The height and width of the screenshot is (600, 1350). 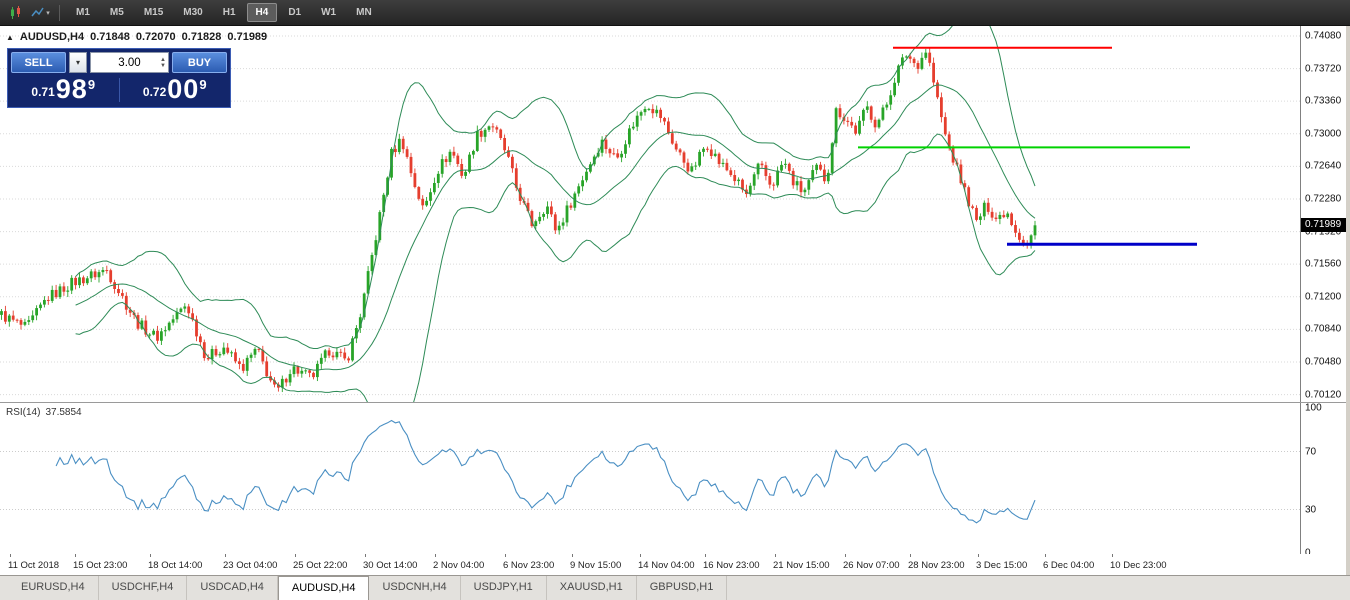 I want to click on price-axis-label: 0.72280, so click(x=1323, y=199).